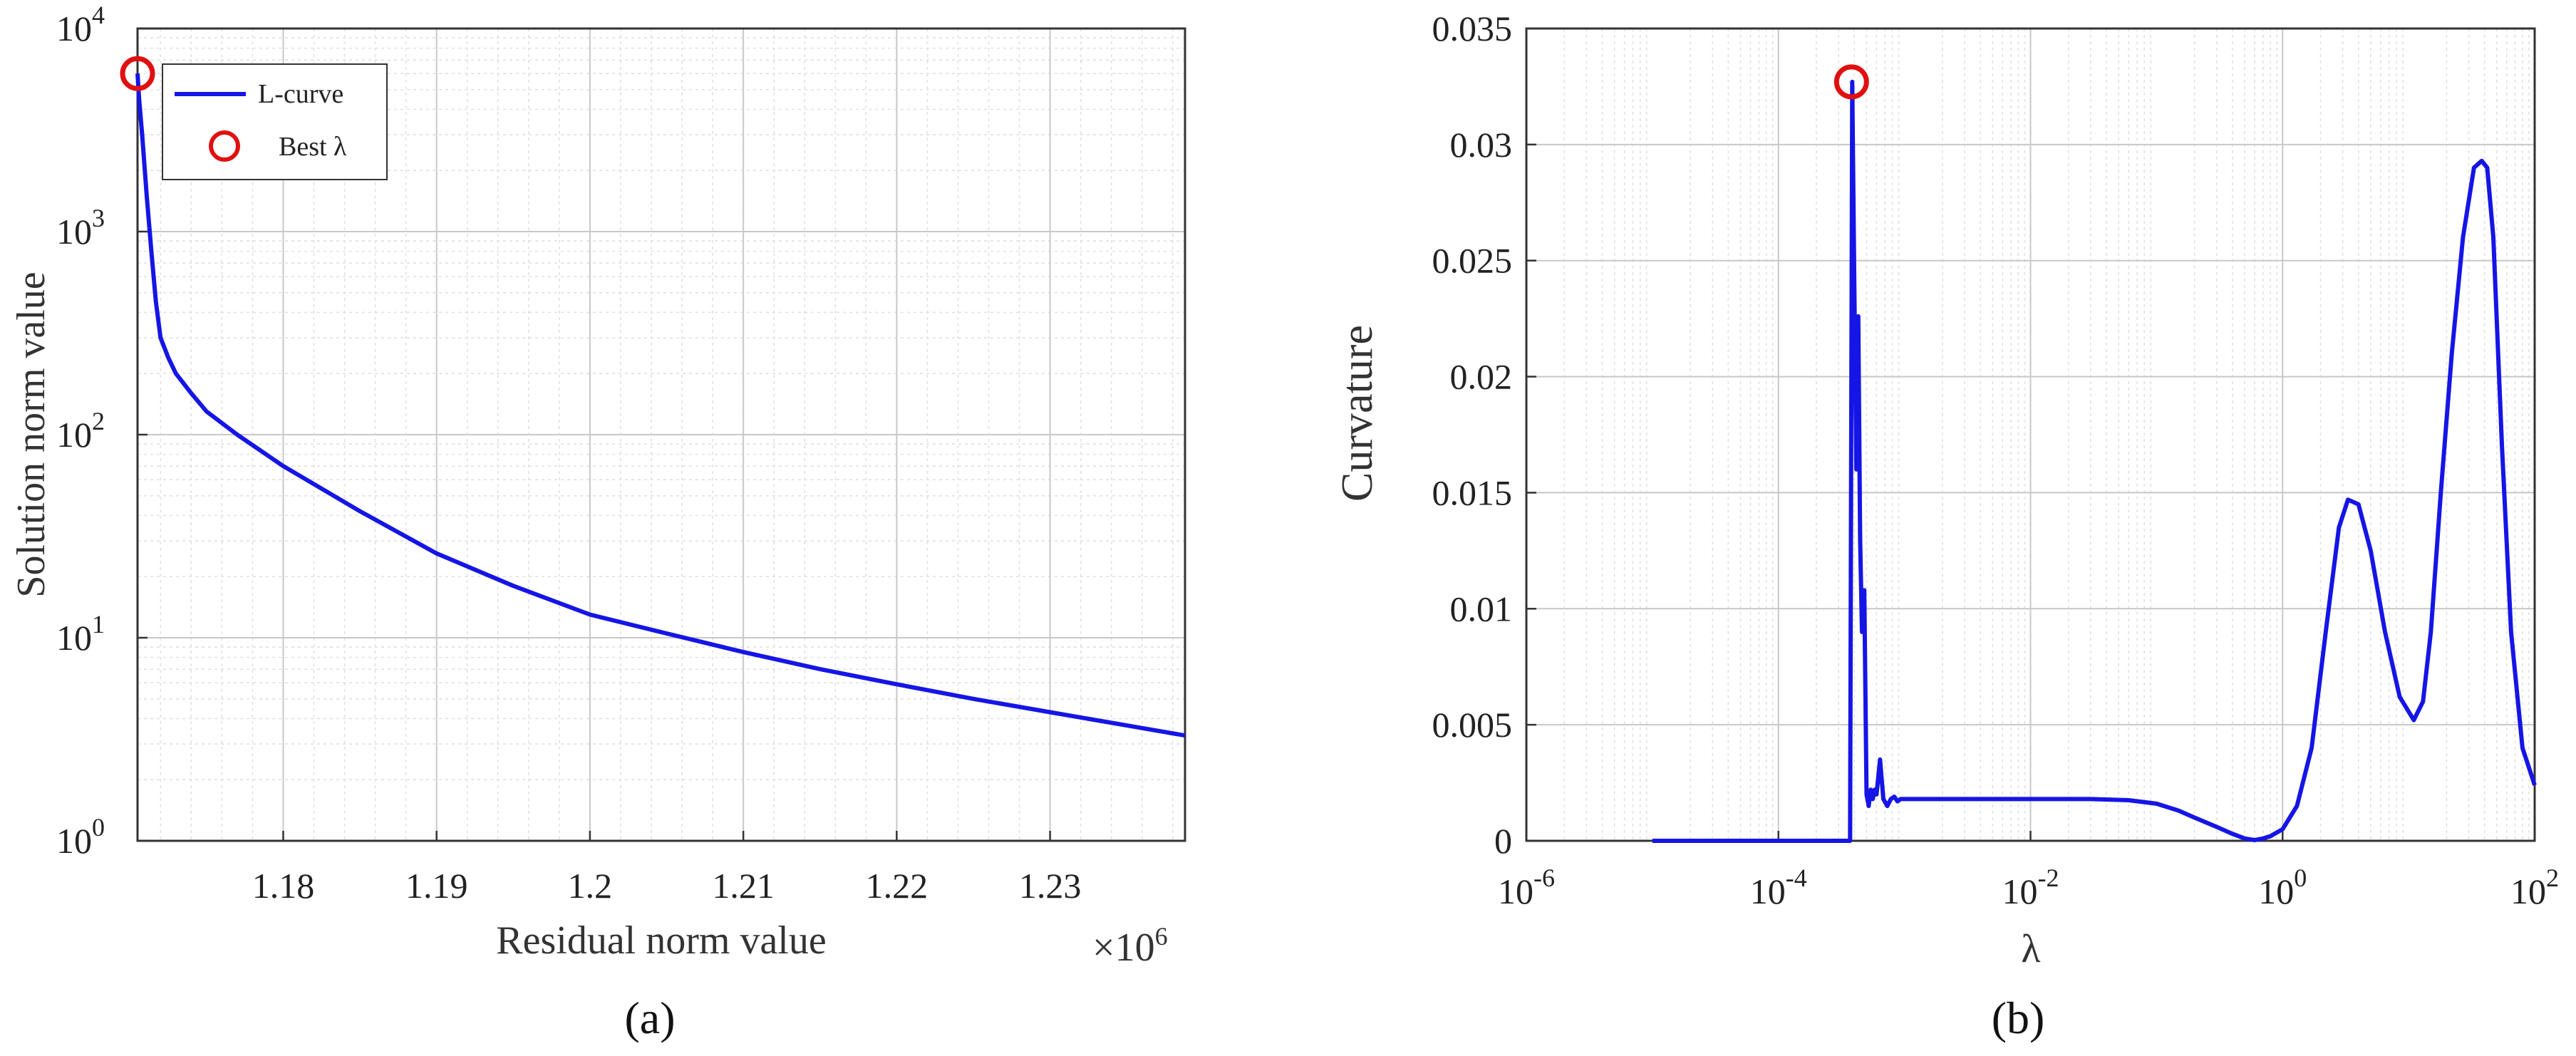  What do you see at coordinates (2019, 1018) in the screenshot?
I see `caption-b: (b)` at bounding box center [2019, 1018].